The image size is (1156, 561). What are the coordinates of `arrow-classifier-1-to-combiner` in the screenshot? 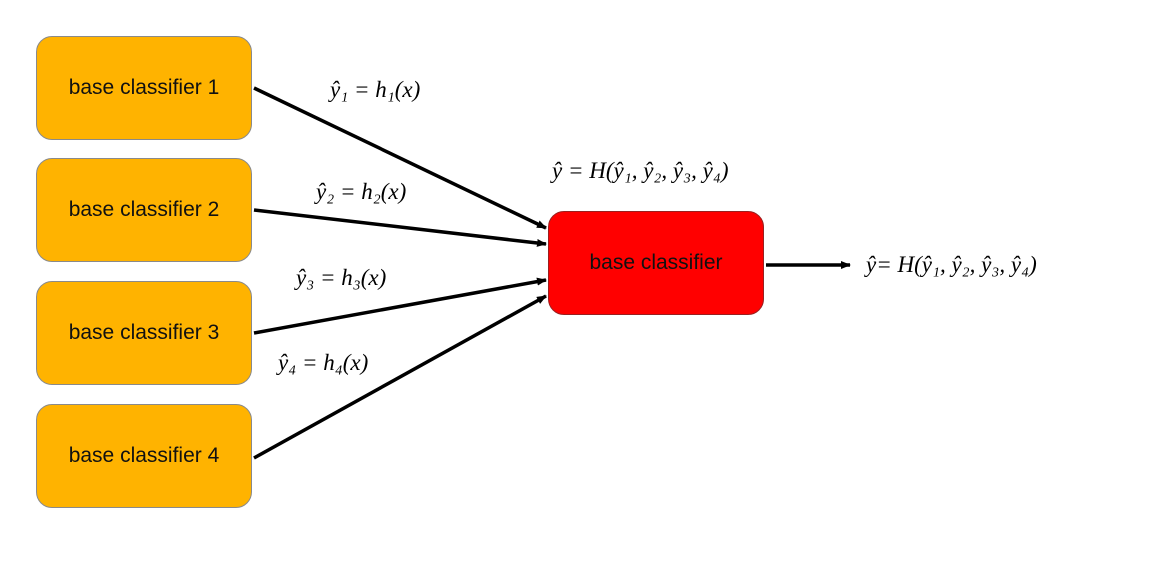 It's located at (400, 158).